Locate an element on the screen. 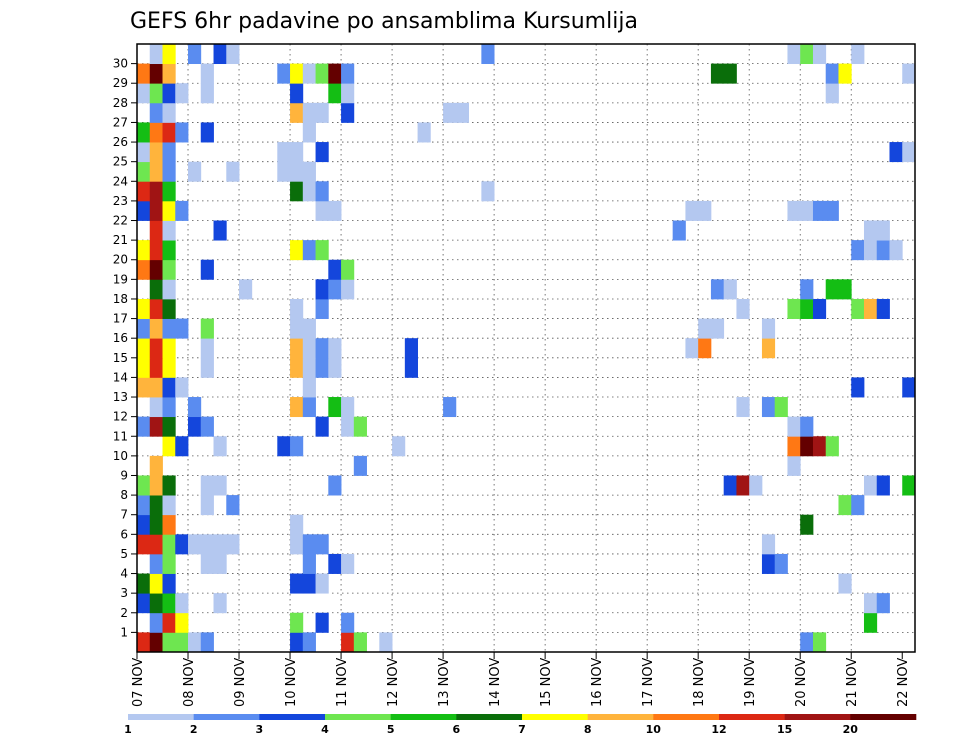  x-tick-label: 11 NOV is located at coordinates (342, 682).